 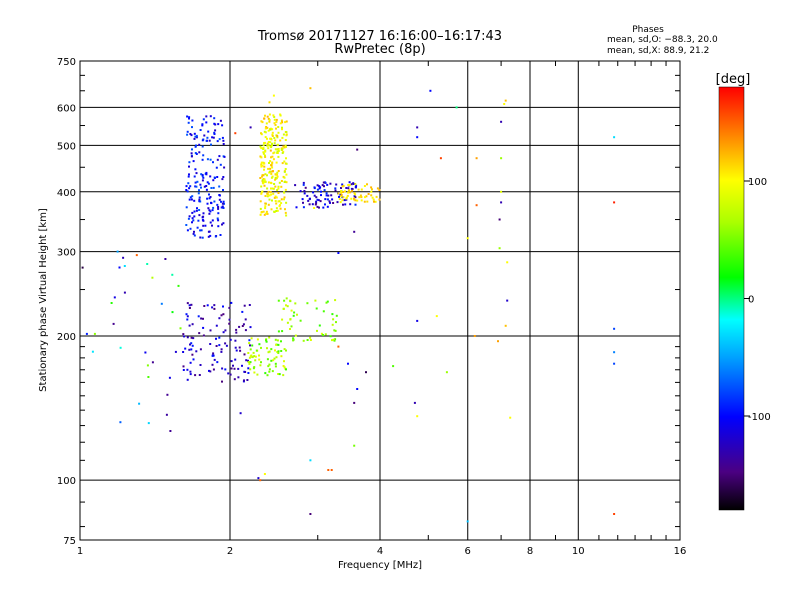 I want to click on x-tick-label: 4, so click(x=380, y=551).